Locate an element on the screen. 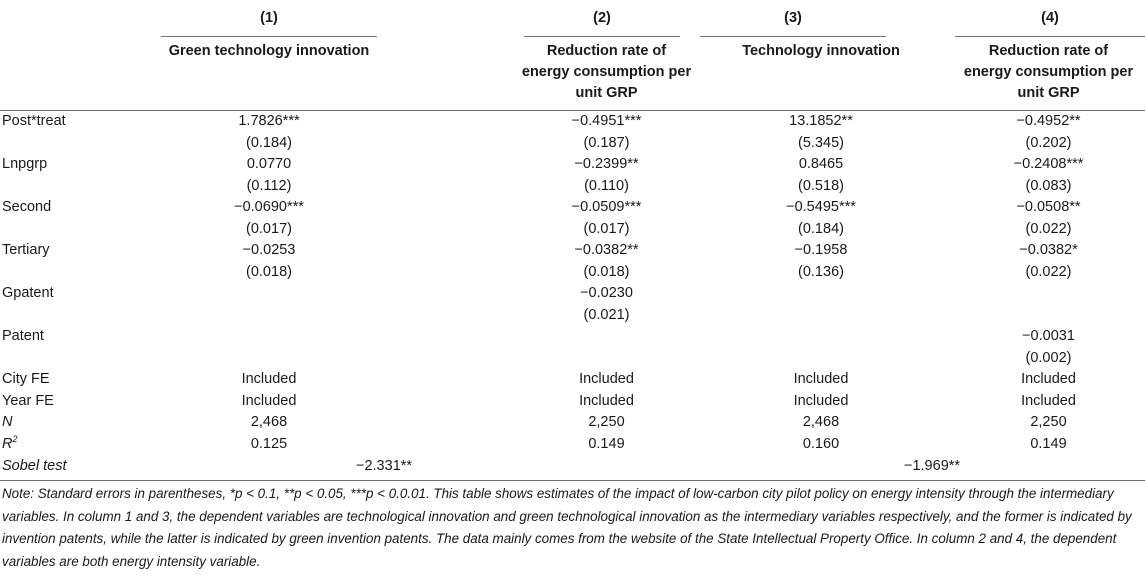 This screenshot has width=1145, height=581. row-label: Second is located at coordinates (27, 207).